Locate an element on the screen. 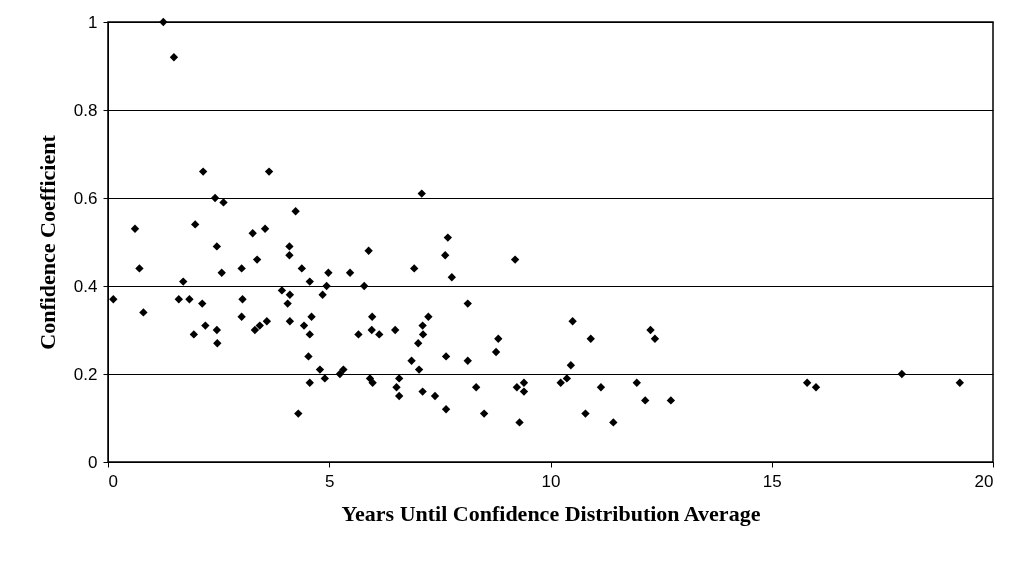  x-tick-label: 5 is located at coordinates (330, 481).